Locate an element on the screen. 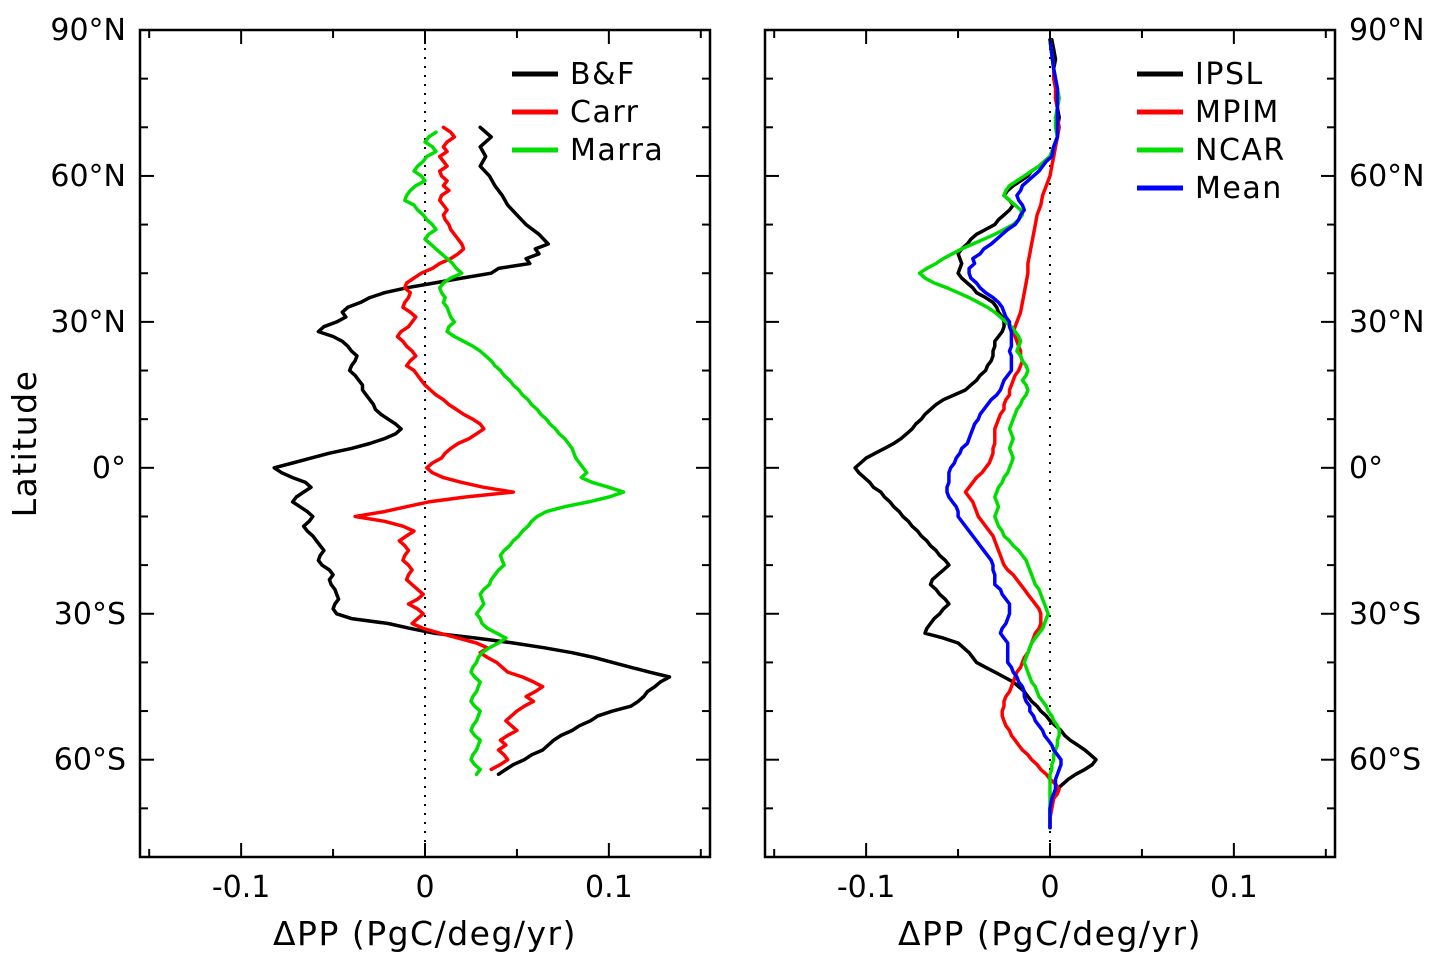 The height and width of the screenshot is (972, 1449). series-line-ipsl is located at coordinates (975, 433).